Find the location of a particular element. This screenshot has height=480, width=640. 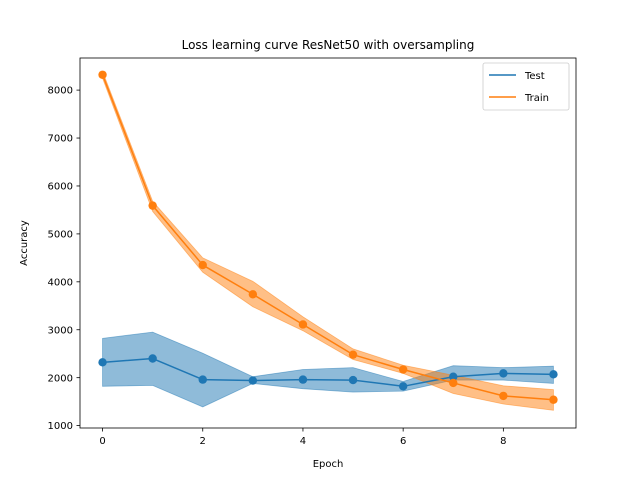

y-tick-label: 4000 is located at coordinates (60, 282).